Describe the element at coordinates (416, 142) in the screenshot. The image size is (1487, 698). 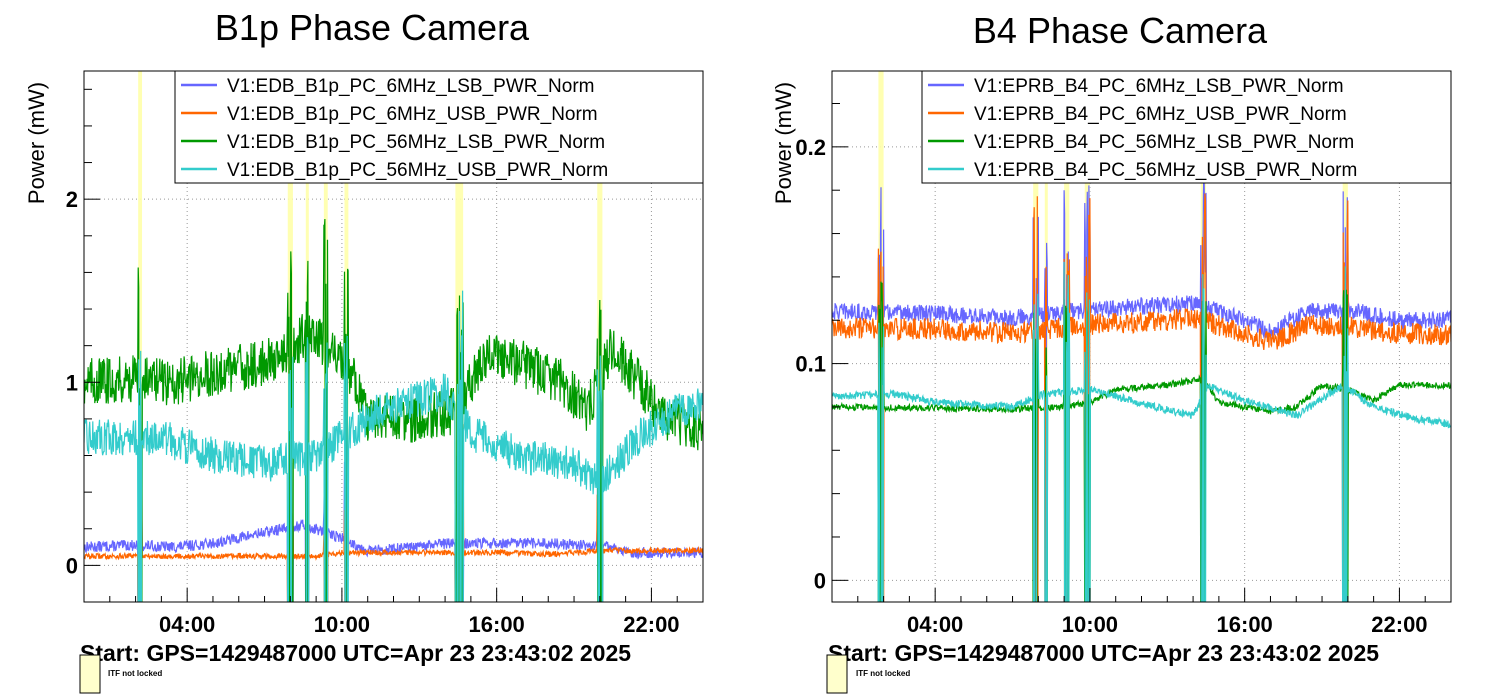
I see `legend-label: V1:EDB_B1p_PC_56MHz_LSB_PWR_Norm` at that location.